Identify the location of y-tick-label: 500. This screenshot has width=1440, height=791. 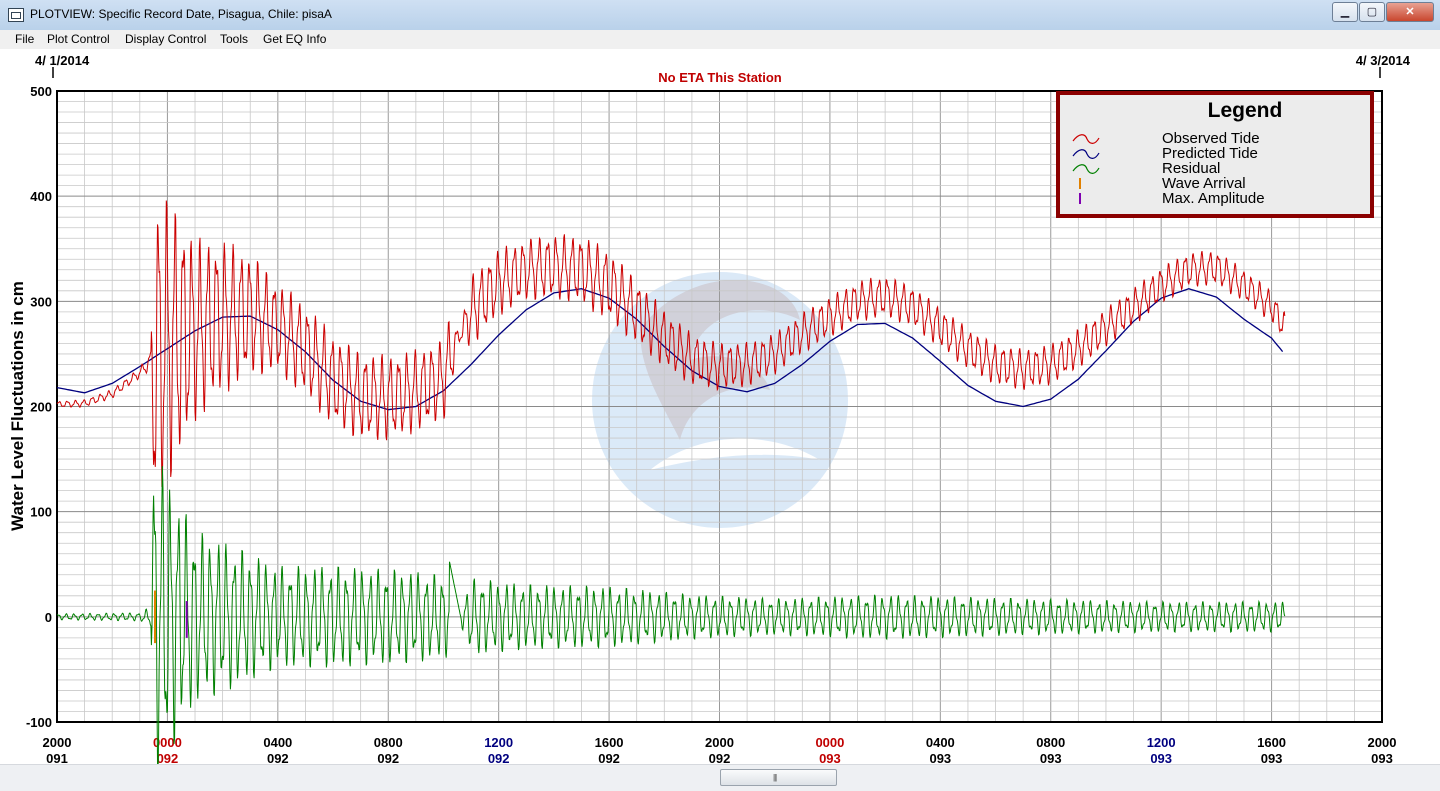
(41, 91).